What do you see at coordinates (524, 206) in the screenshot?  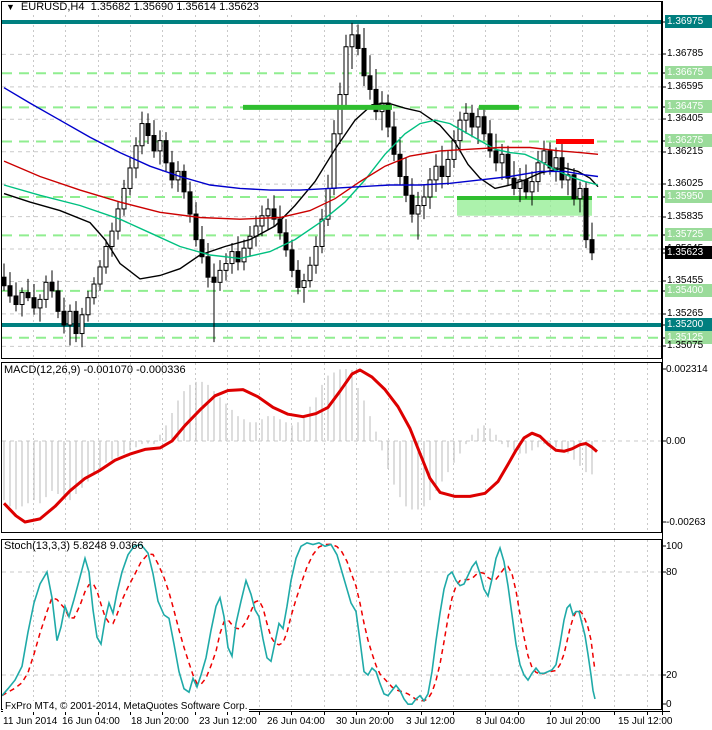 I see `support-zone` at bounding box center [524, 206].